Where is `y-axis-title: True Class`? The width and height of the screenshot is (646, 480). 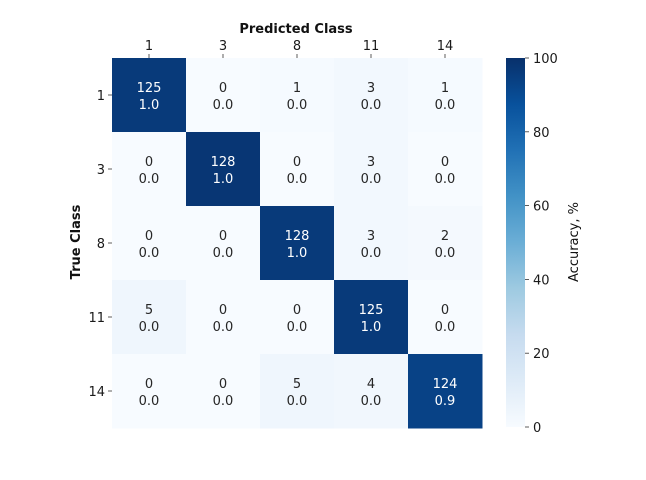 y-axis-title: True Class is located at coordinates (76, 241).